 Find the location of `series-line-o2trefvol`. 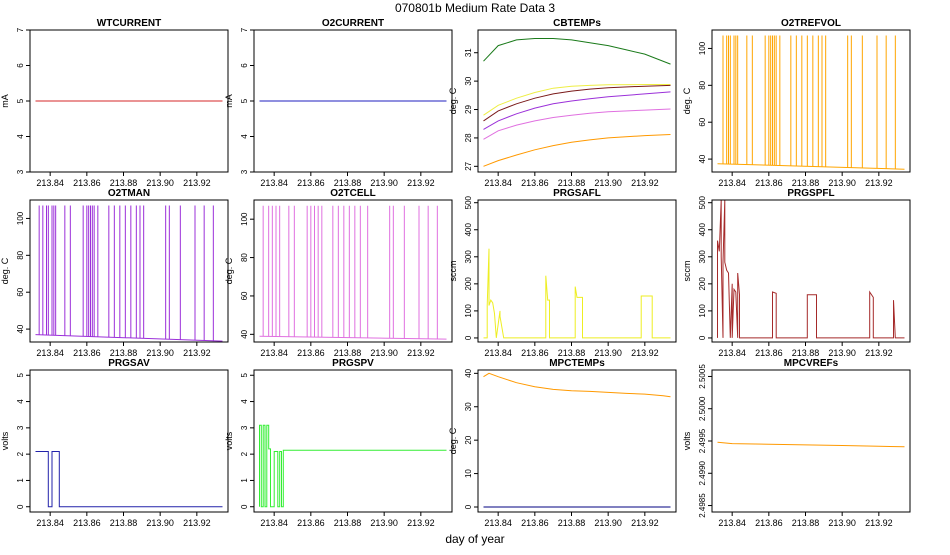

series-line-o2trefvol is located at coordinates (811, 166).